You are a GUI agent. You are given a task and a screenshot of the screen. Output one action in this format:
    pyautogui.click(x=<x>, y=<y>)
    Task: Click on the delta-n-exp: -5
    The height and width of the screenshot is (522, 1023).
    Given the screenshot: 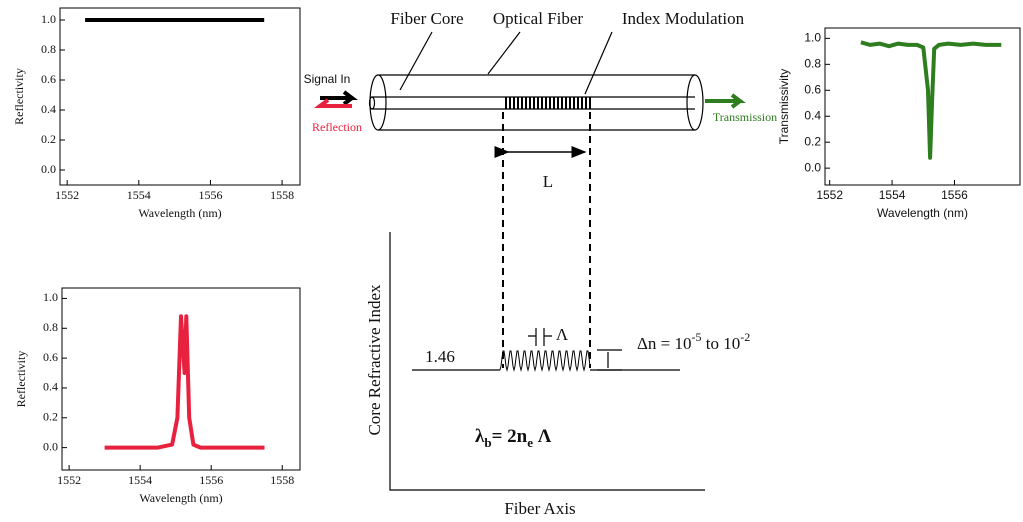 What is the action you would take?
    pyautogui.click(x=697, y=337)
    